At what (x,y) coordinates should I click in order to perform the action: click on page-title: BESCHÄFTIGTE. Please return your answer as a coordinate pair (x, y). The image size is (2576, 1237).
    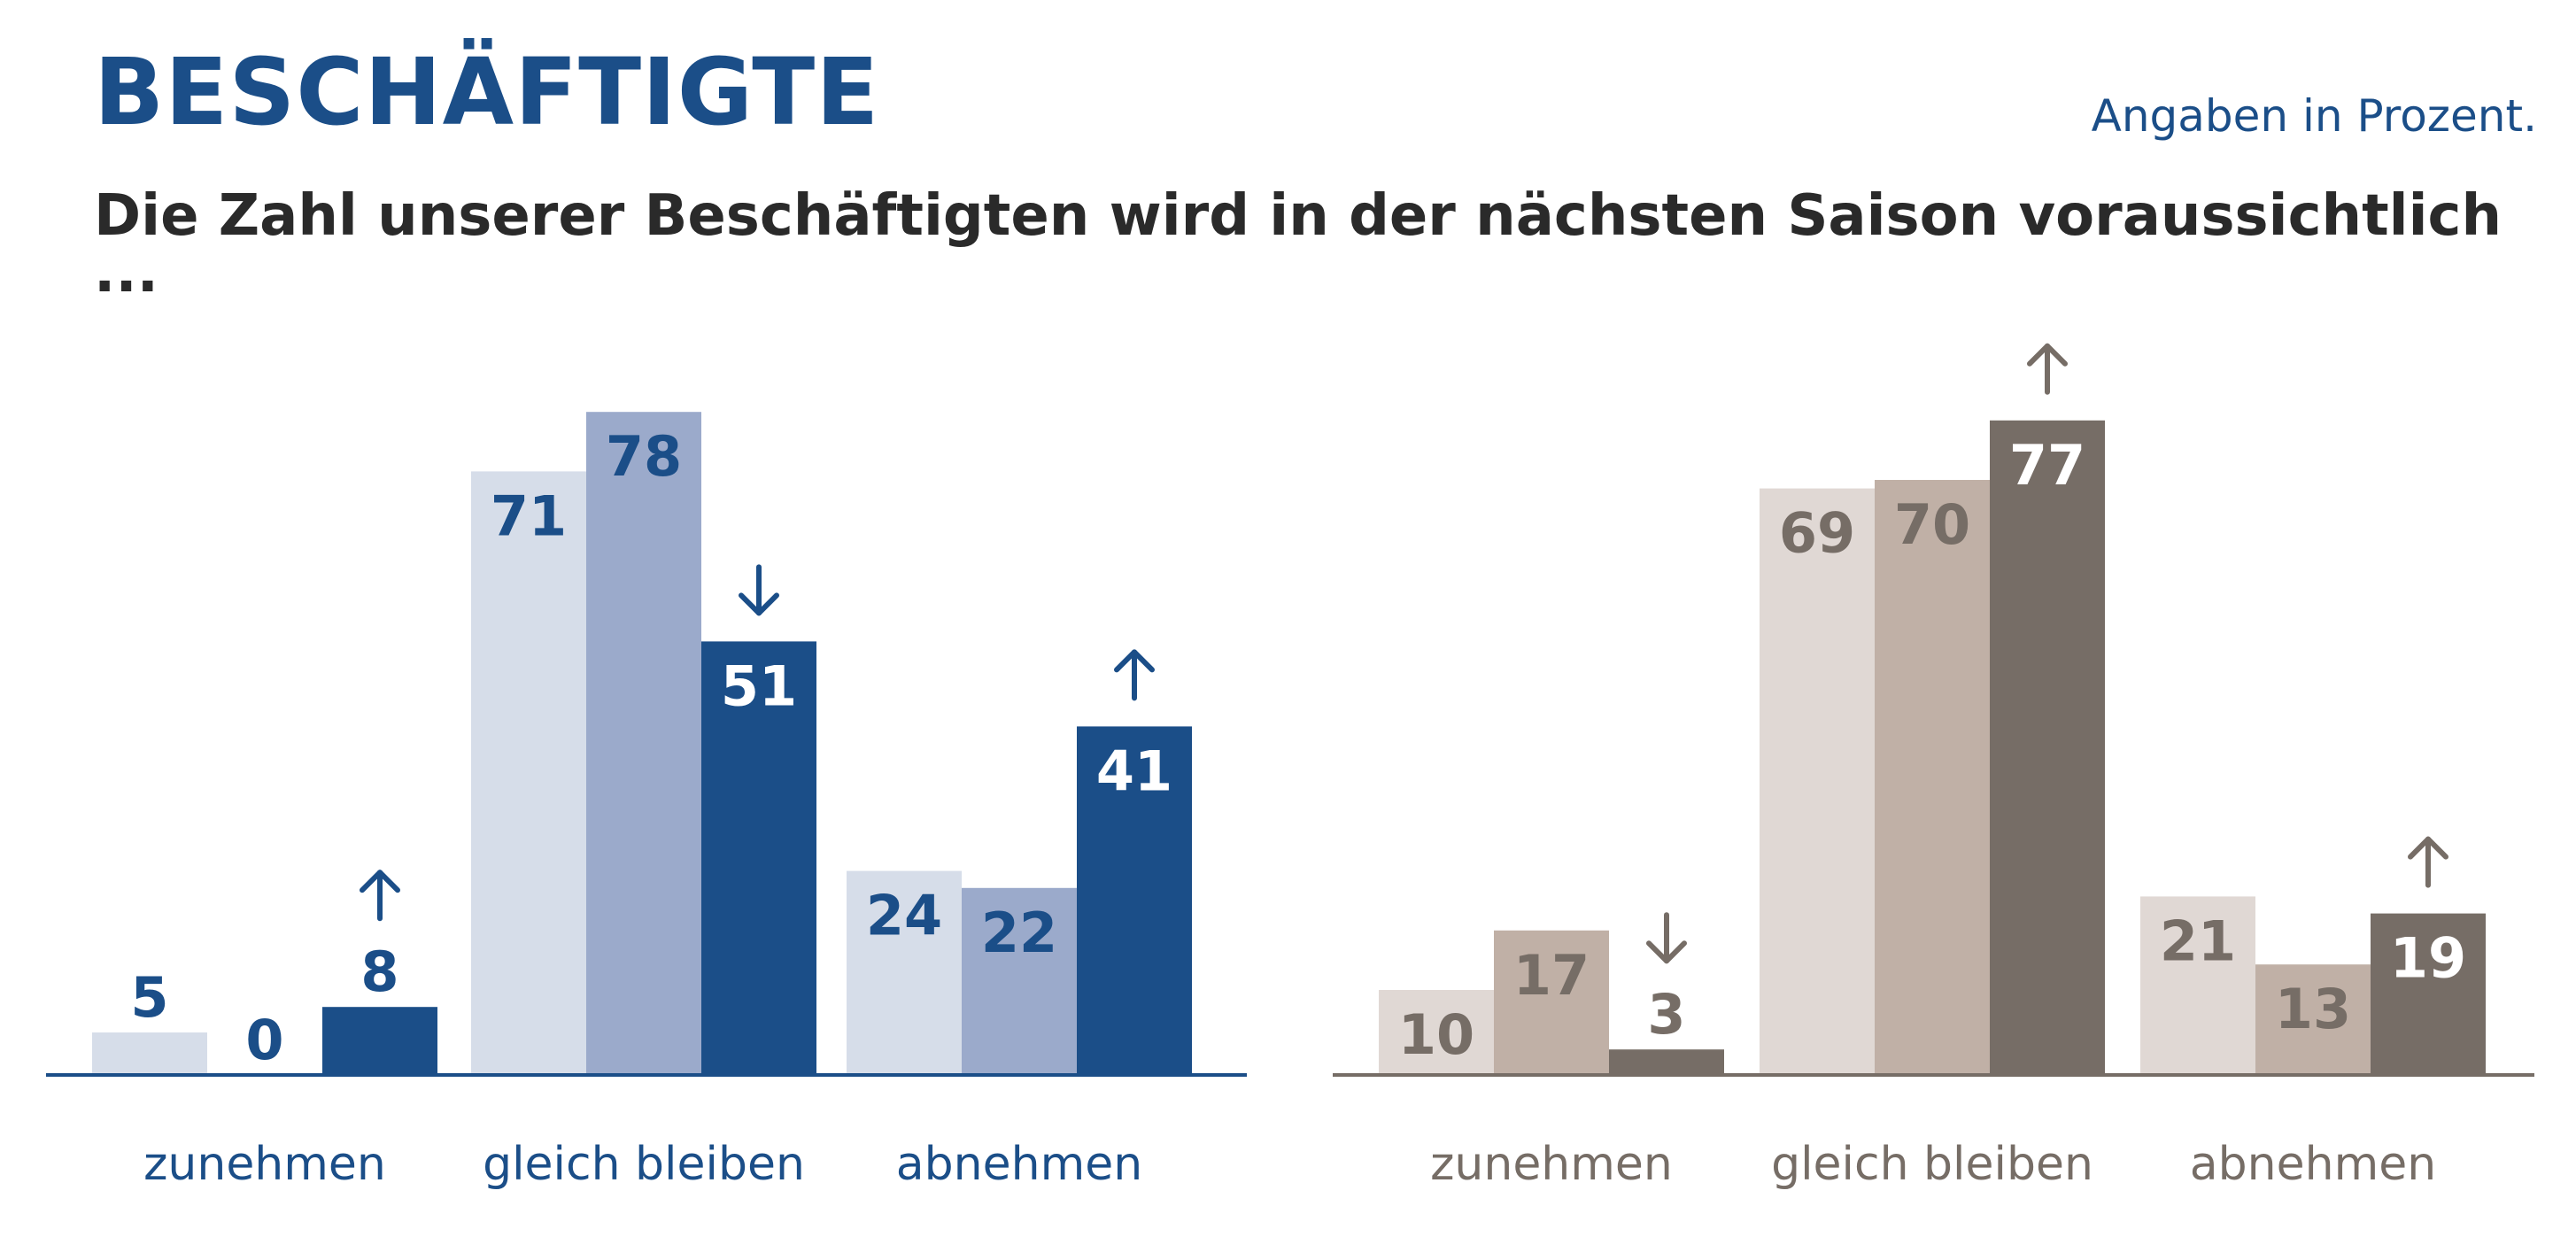
    Looking at the image, I should click on (487, 92).